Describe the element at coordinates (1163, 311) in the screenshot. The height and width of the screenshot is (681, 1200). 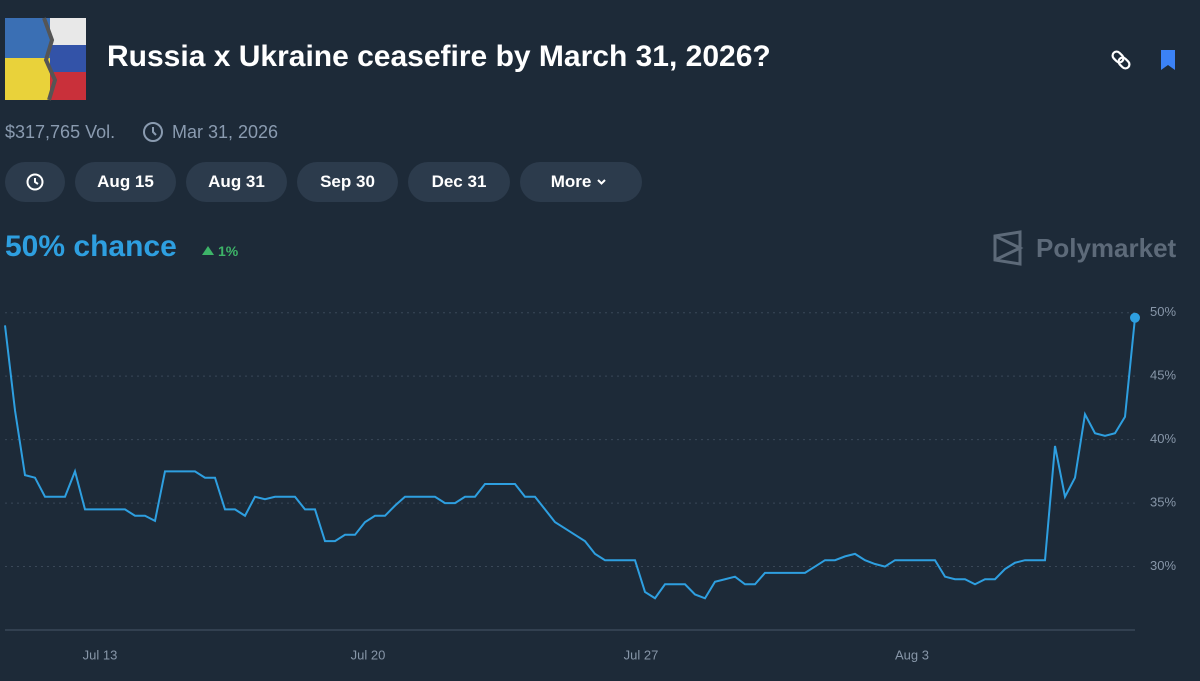
I see `y-tick-label: 50%` at that location.